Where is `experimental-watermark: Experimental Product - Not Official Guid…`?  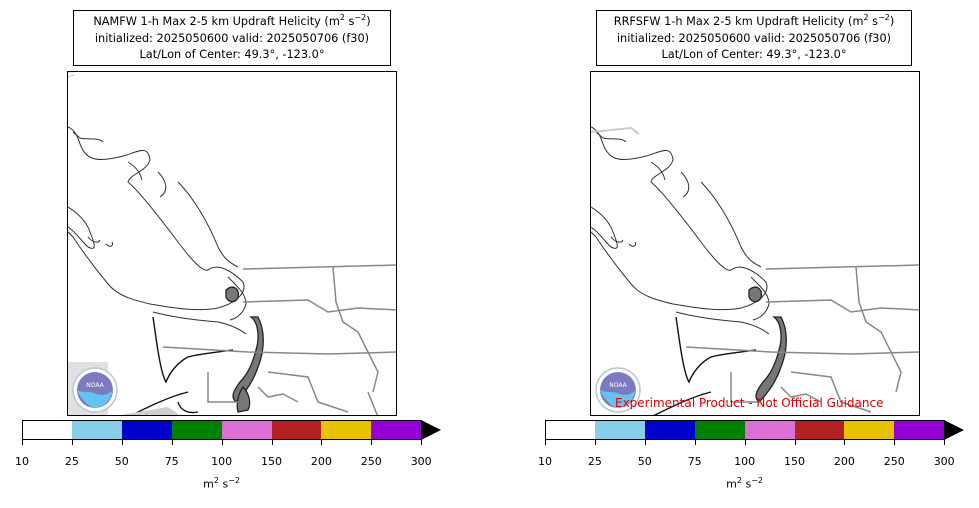 experimental-watermark: Experimental Product - Not Official Guid… is located at coordinates (749, 403).